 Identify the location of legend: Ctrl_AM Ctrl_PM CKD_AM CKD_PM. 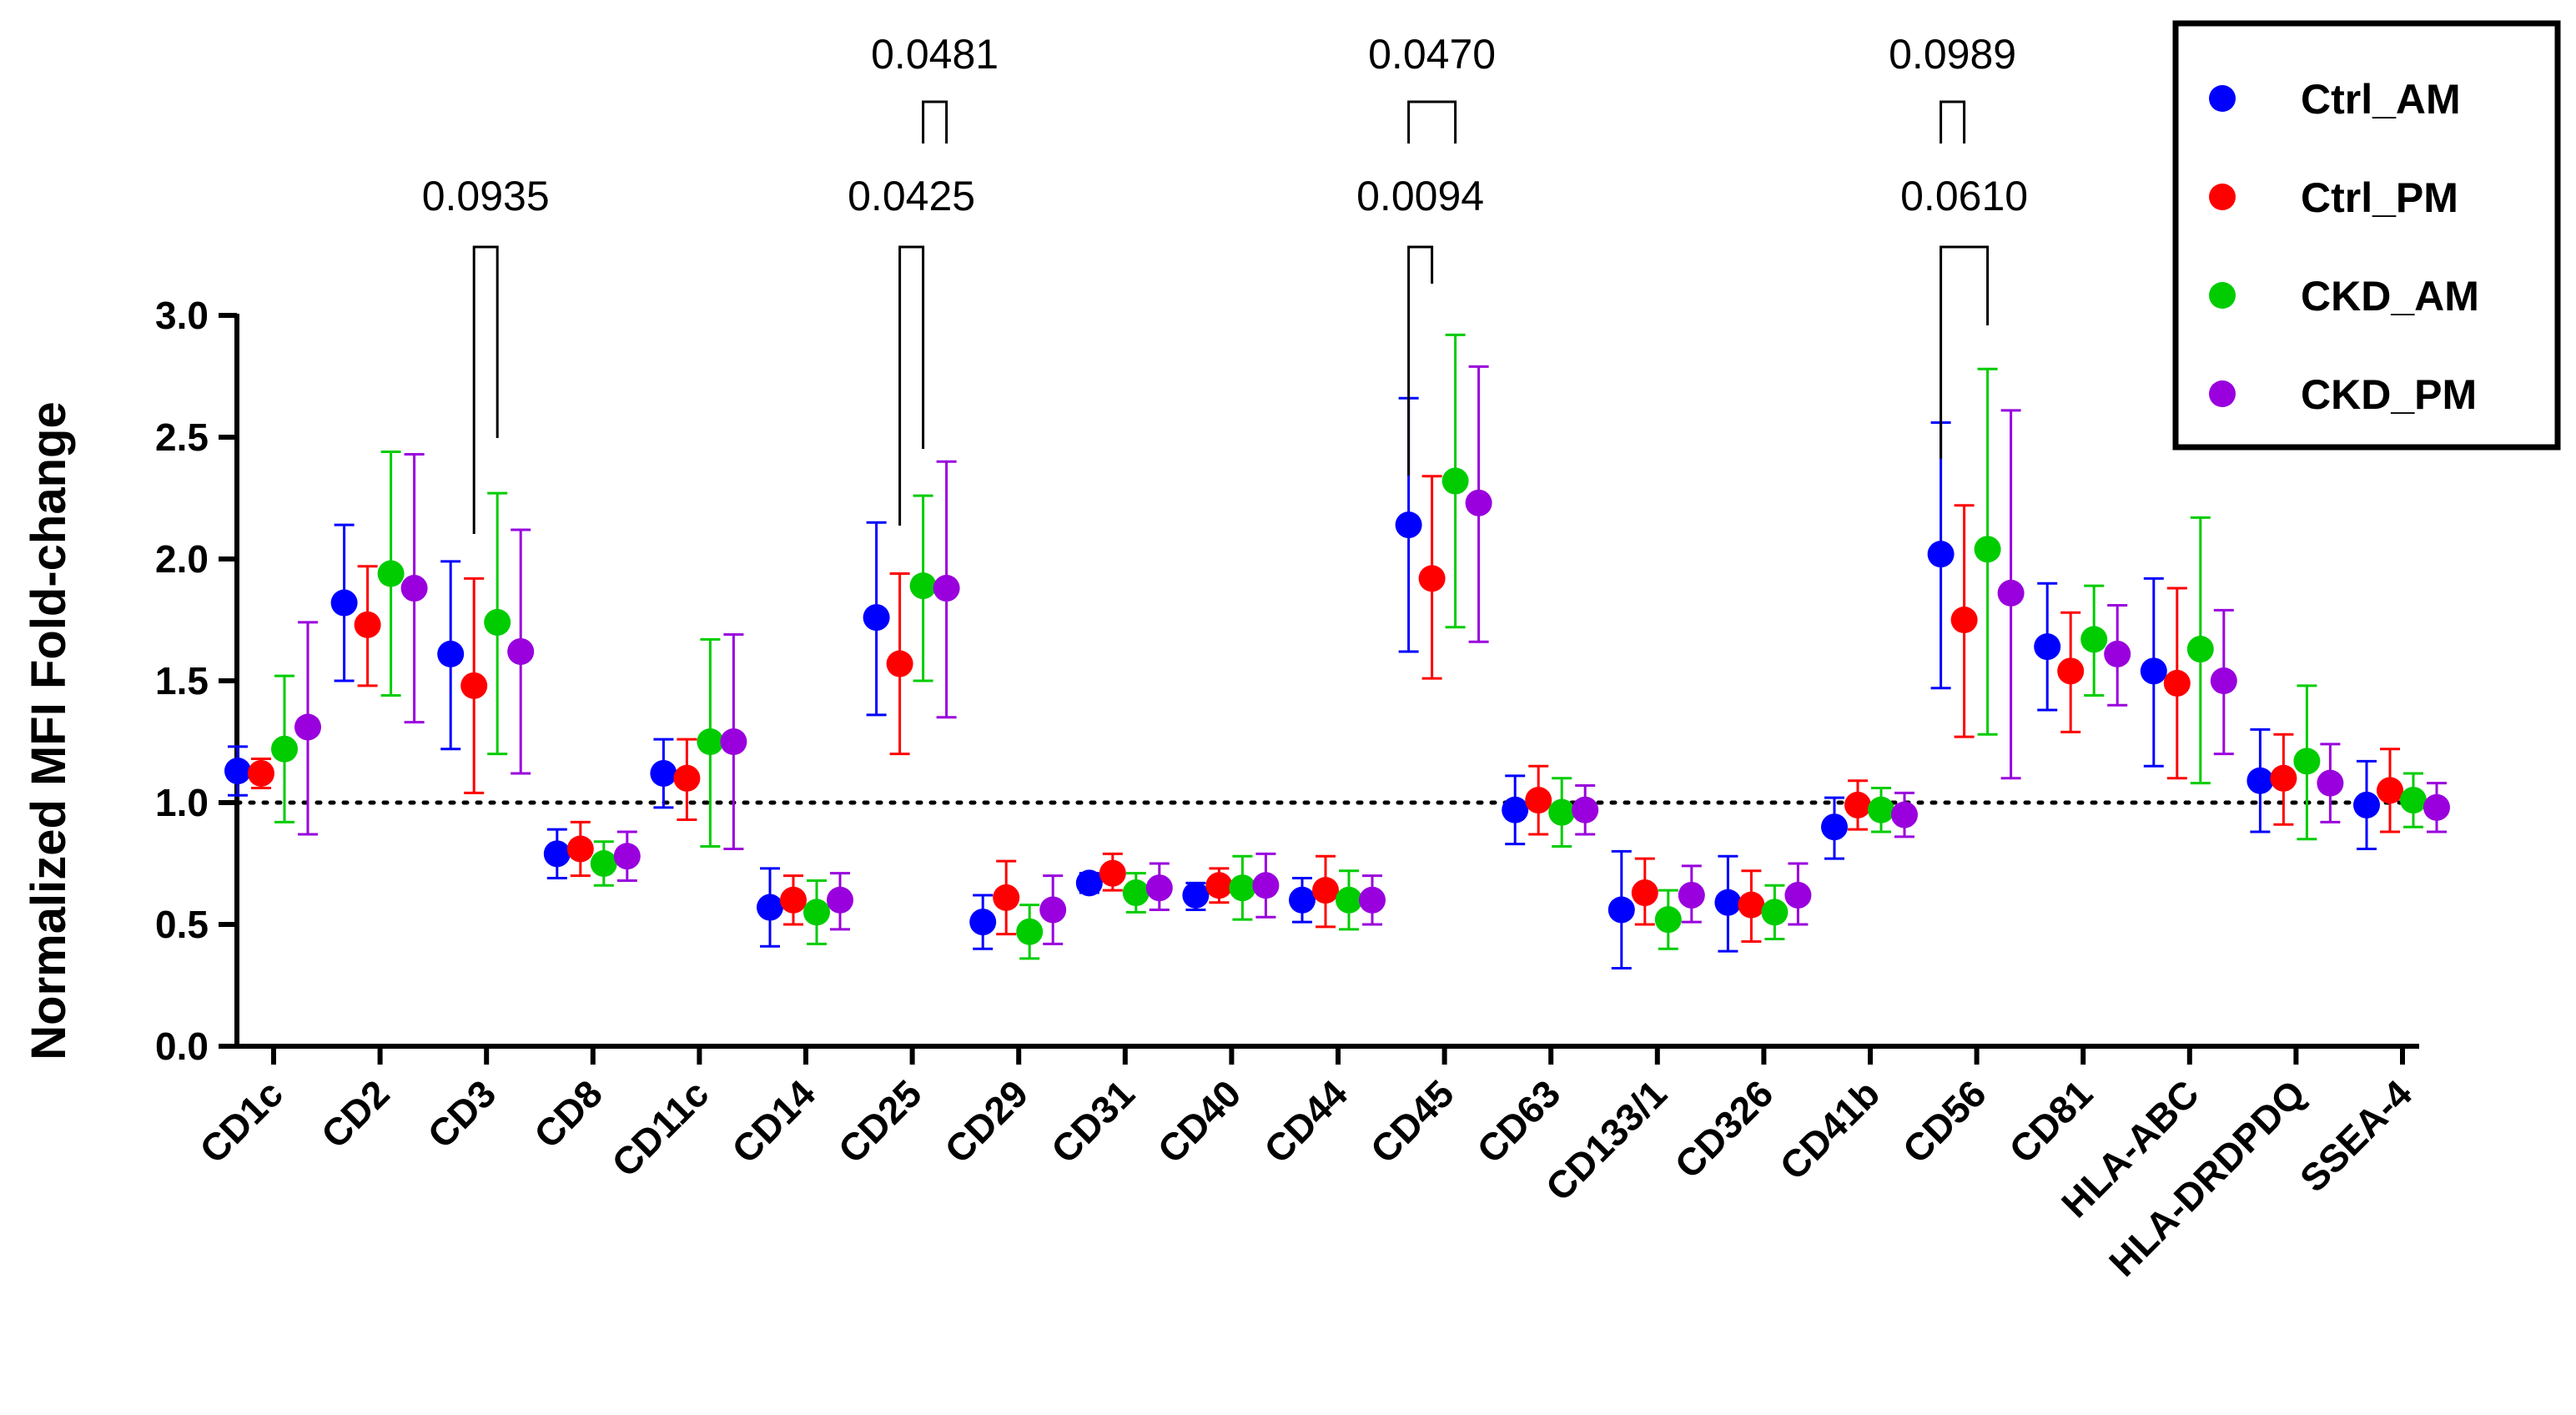
(2366, 235).